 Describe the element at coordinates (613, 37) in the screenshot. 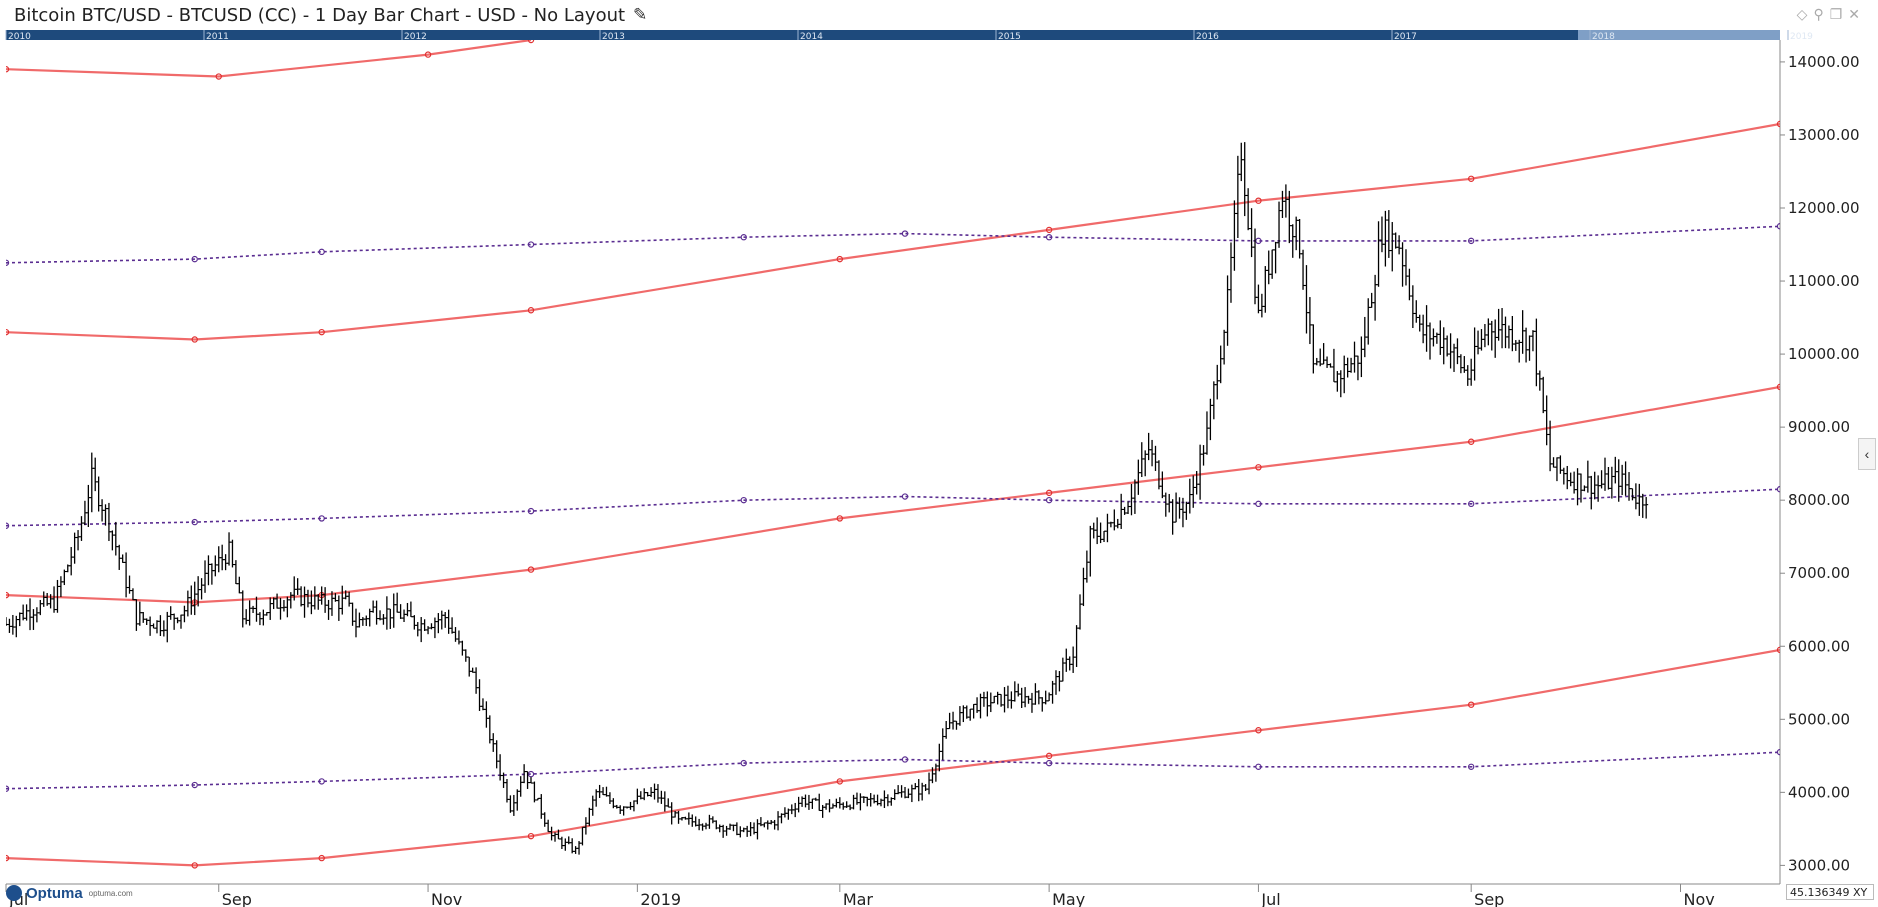

I see `overview-year-label: 2013` at that location.